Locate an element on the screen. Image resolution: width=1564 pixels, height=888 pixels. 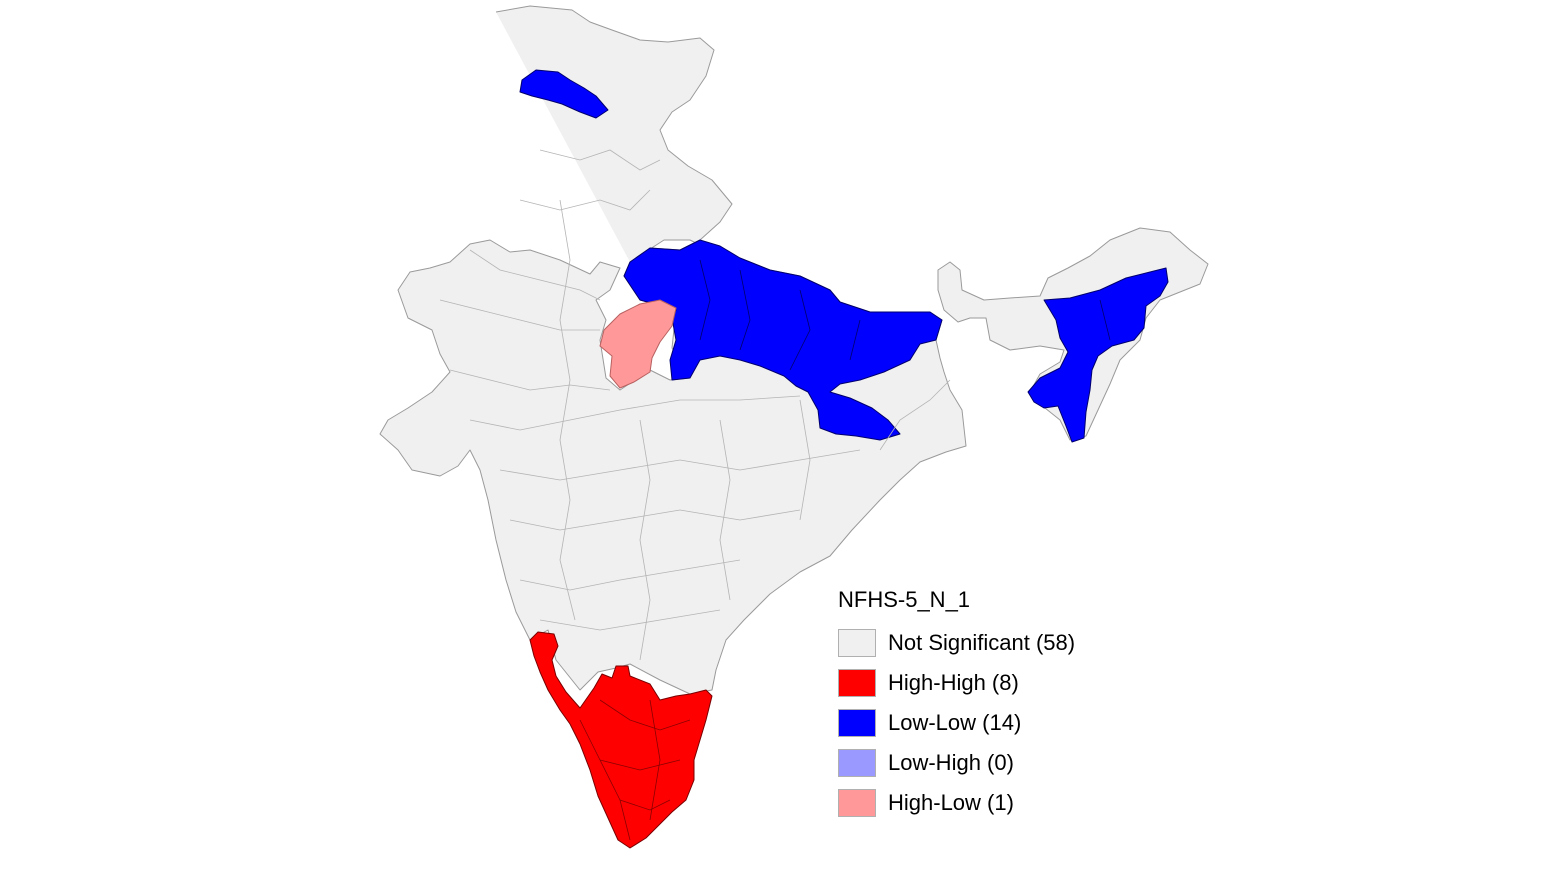
region-jk-low-low is located at coordinates (564, 94).